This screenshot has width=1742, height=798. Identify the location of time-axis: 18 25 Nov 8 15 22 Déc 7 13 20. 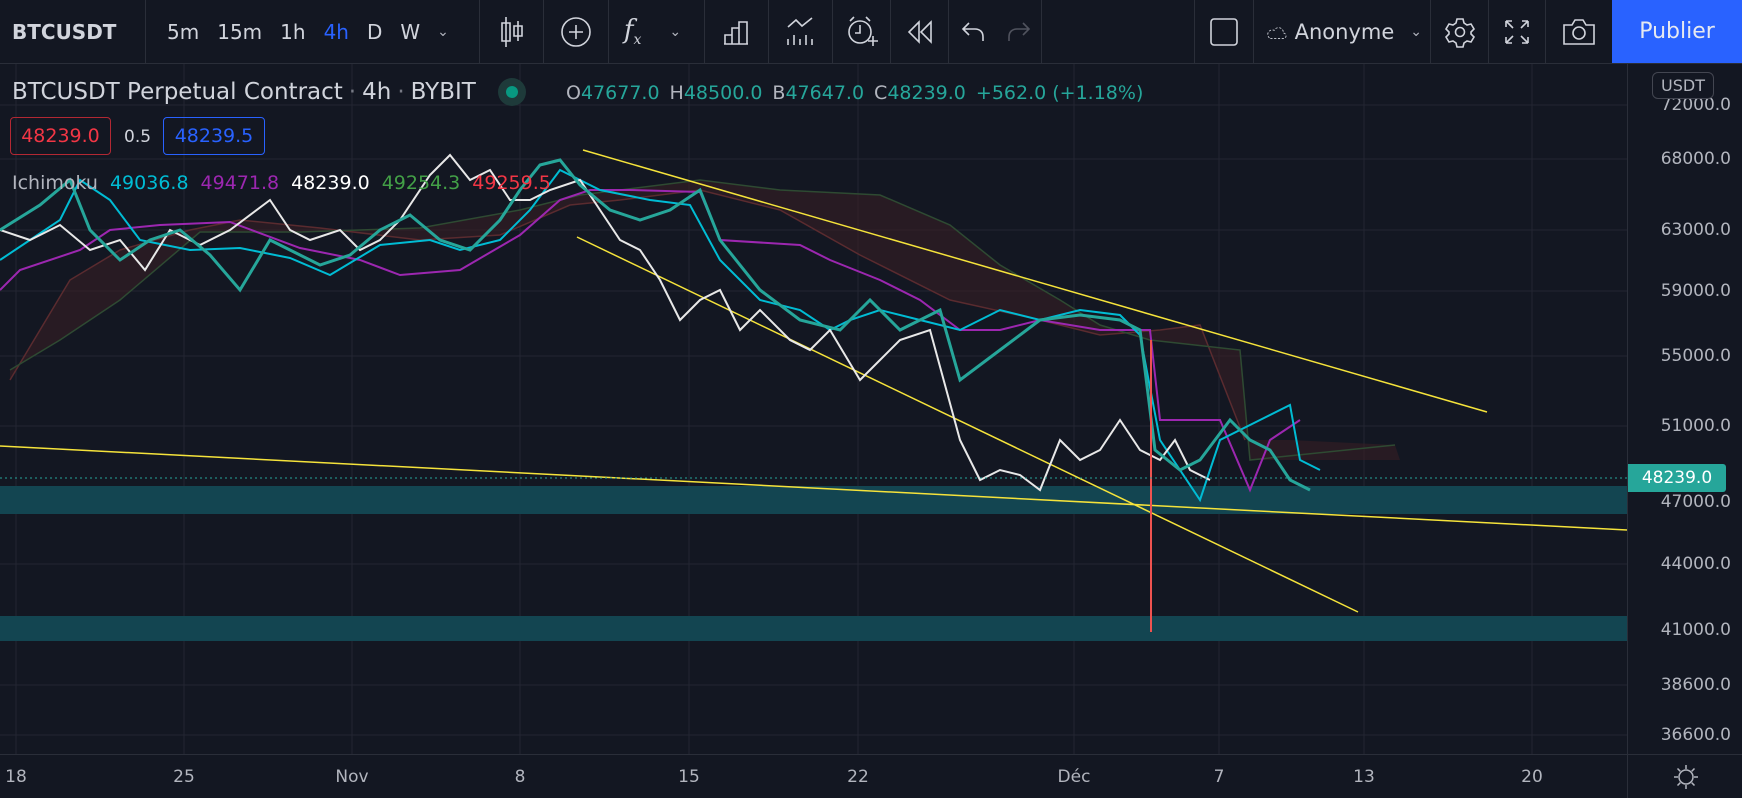
(813, 776).